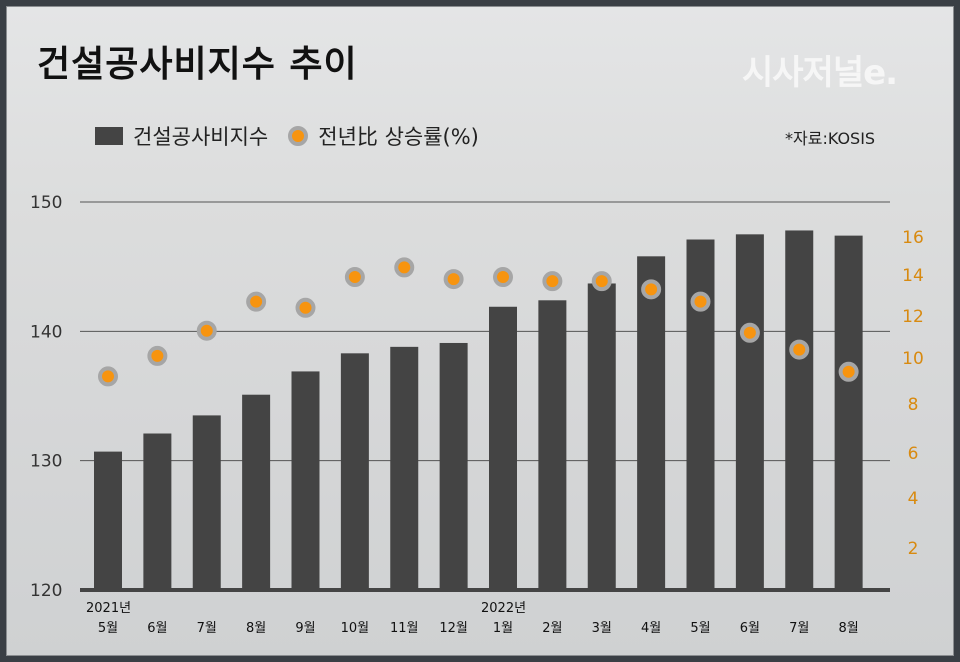 The height and width of the screenshot is (662, 960). Describe the element at coordinates (108, 608) in the screenshot. I see `year-label: 2021년` at that location.